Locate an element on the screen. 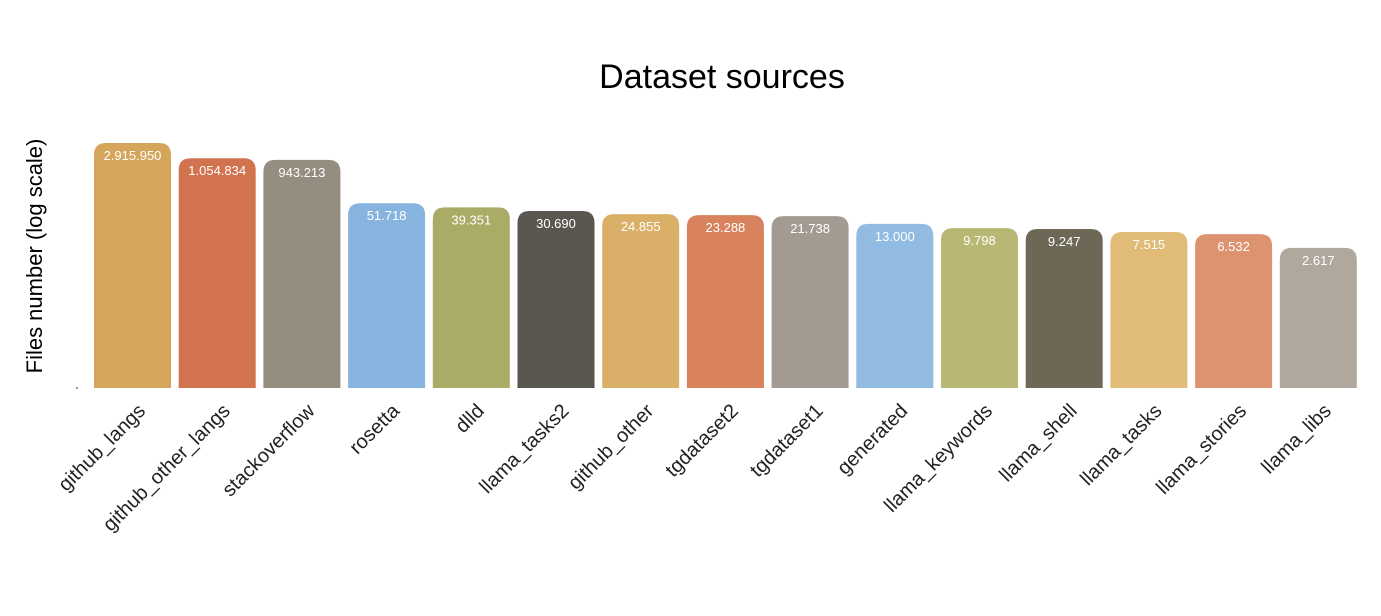  bar-llama_tasks2 is located at coordinates (556, 299).